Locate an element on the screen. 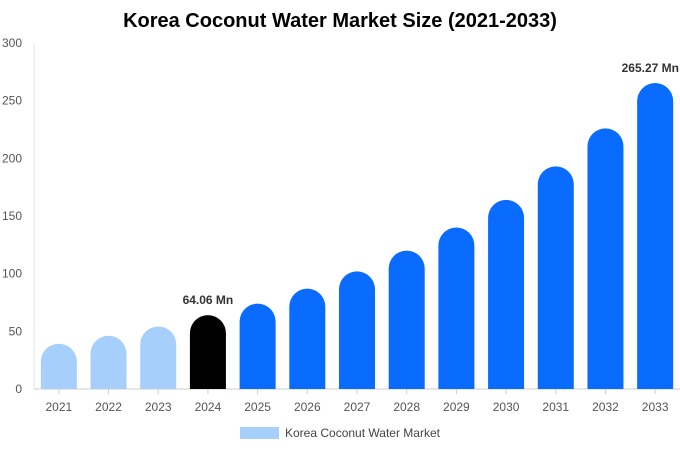 The image size is (680, 450). y-tick-label: 200 is located at coordinates (12, 158).